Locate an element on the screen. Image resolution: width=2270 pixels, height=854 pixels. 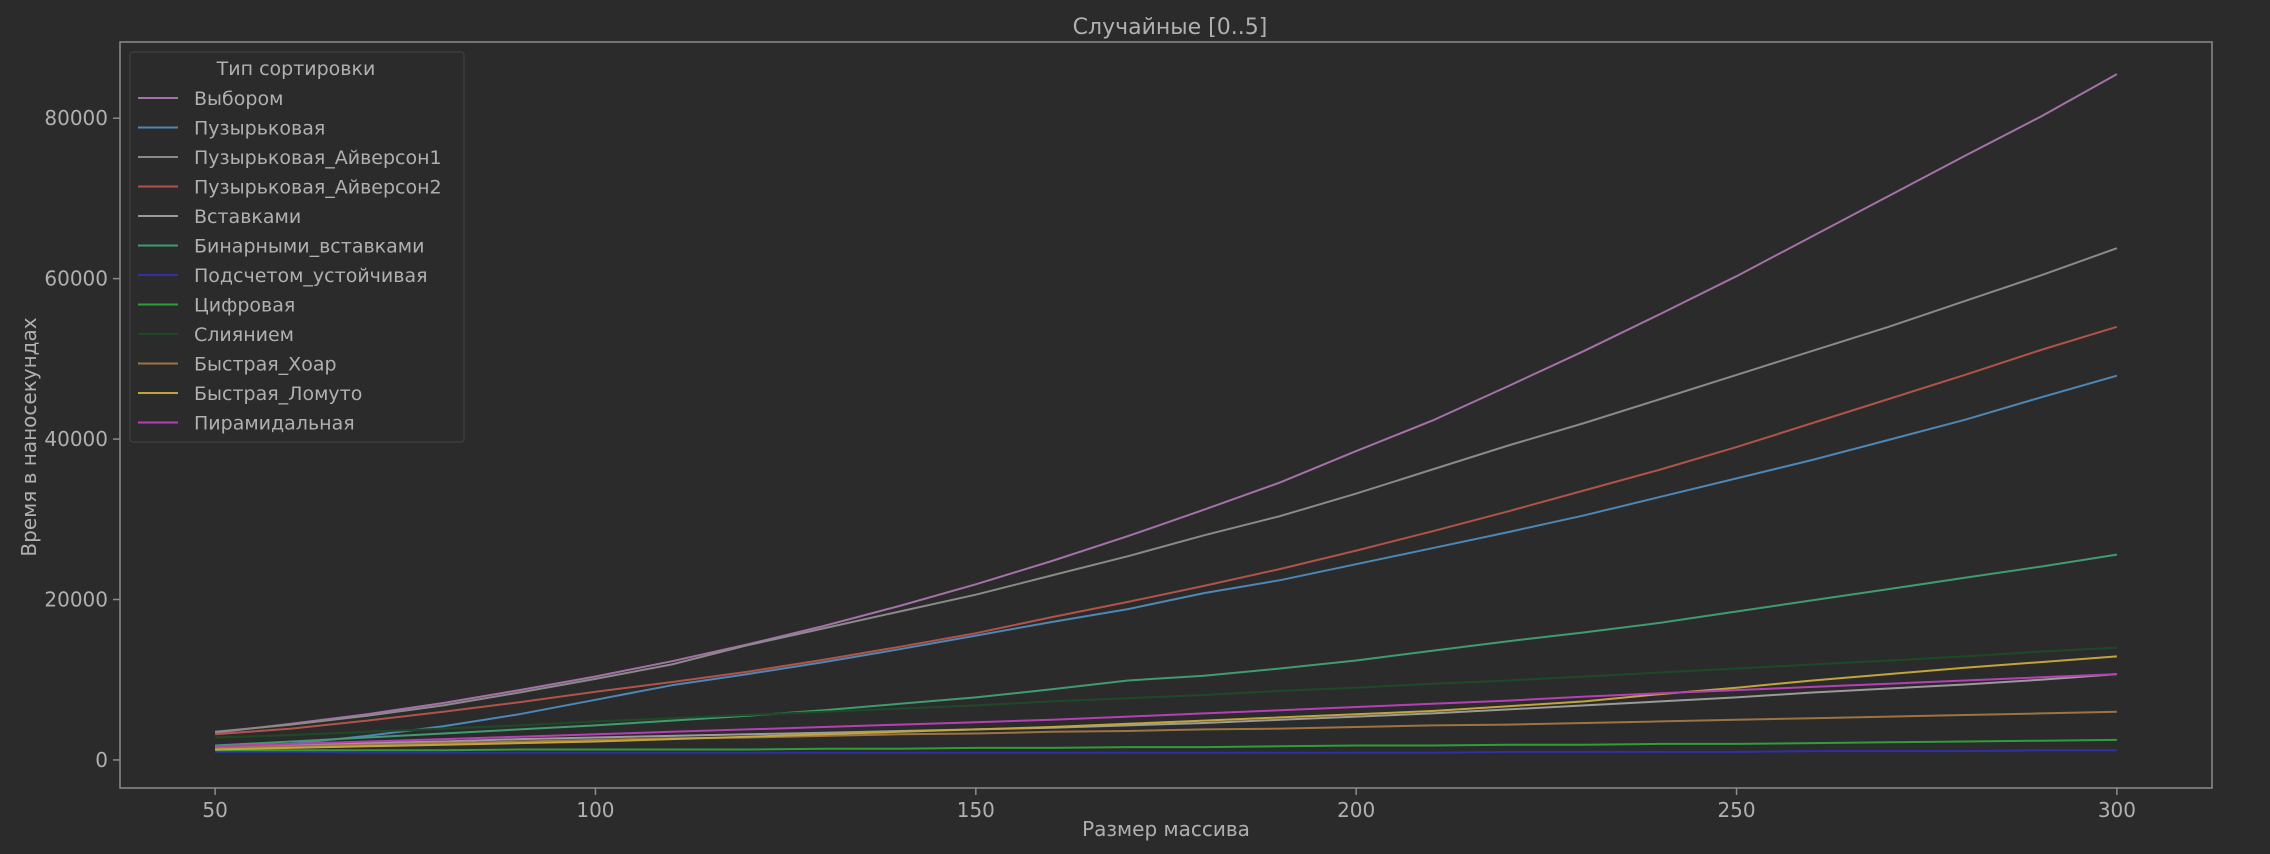
y-axis: 0 20000 40000 60000 80000 is located at coordinates (82, 439).